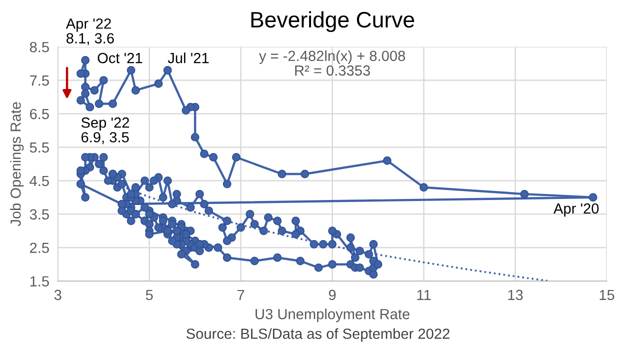 The height and width of the screenshot is (347, 636). Describe the element at coordinates (515, 295) in the screenshot. I see `x-tick-label: 13` at that location.